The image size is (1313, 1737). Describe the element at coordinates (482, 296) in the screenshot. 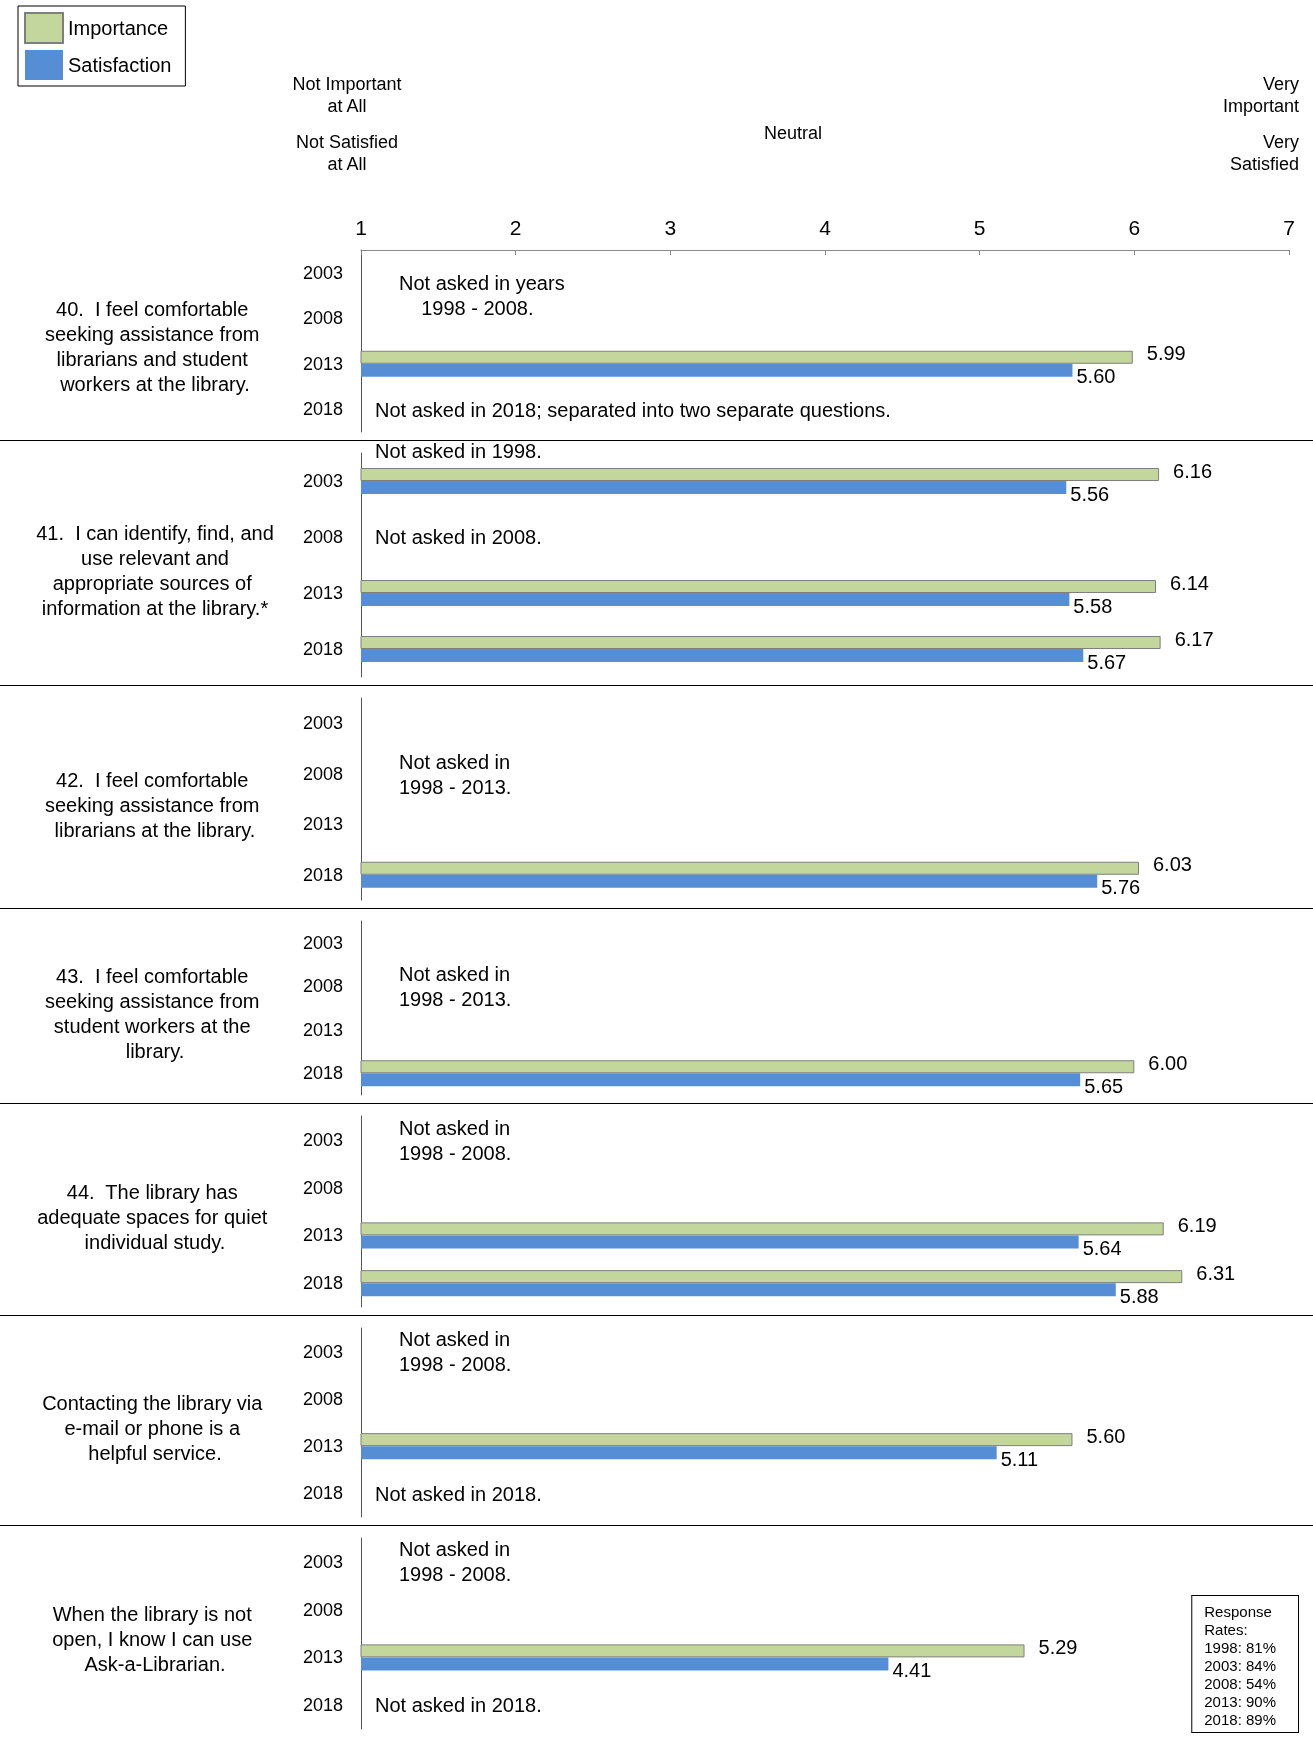

I see `annotation: Not asked in years 1998 - 2008.` at that location.